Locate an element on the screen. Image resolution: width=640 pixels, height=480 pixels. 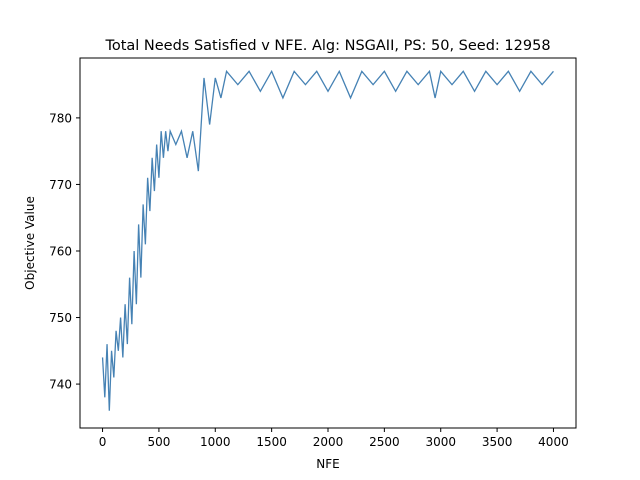
x-tick-label-6: 3000 is located at coordinates (440, 442).